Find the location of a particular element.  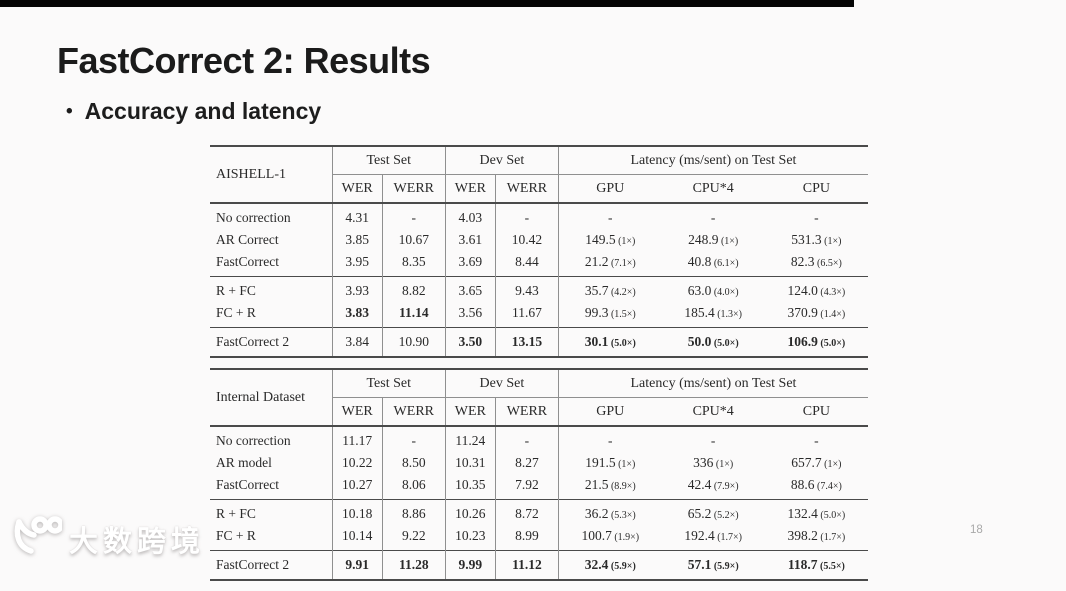

value-cell: 99.3 (1.5×) is located at coordinates (609, 315).